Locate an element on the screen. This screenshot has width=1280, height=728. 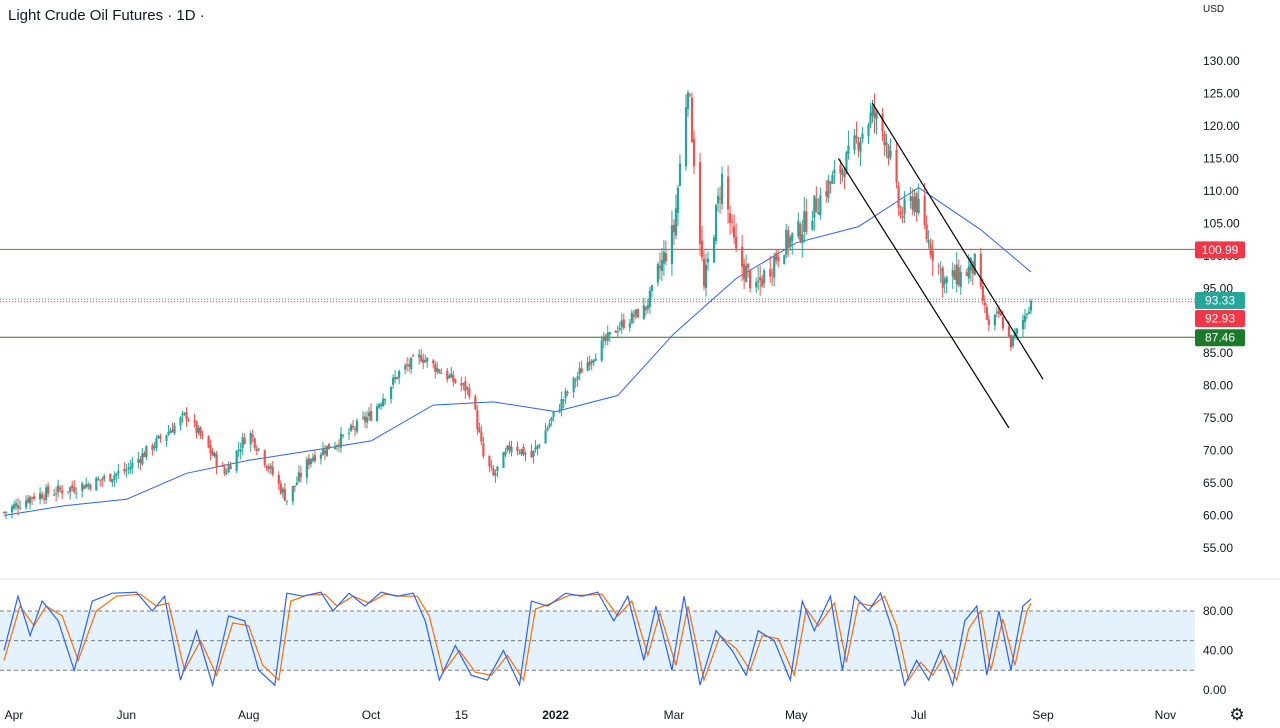
stoch-tick-label-1: 40.00 is located at coordinates (1218, 651).